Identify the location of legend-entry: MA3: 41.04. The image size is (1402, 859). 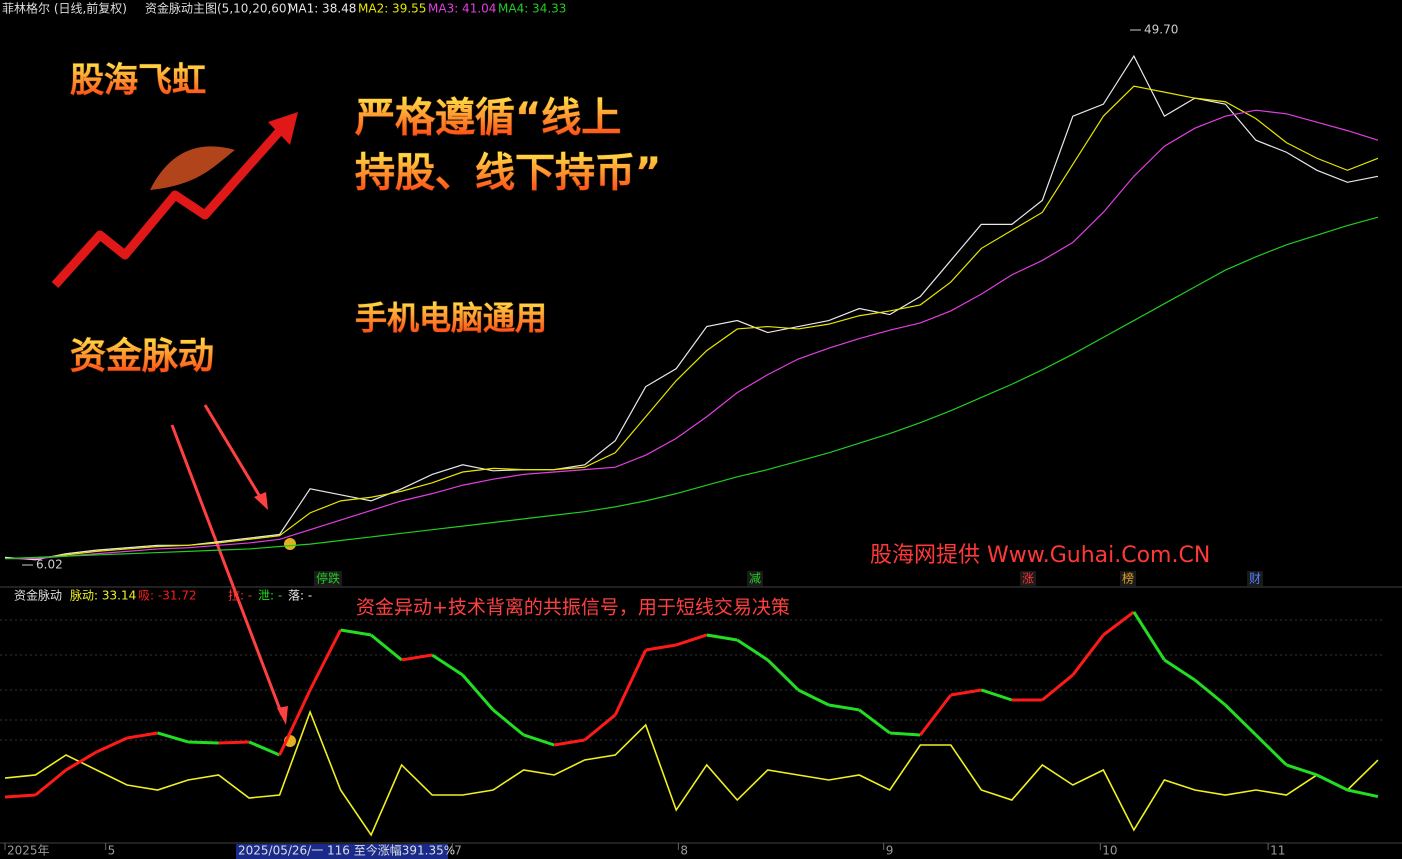
(462, 9).